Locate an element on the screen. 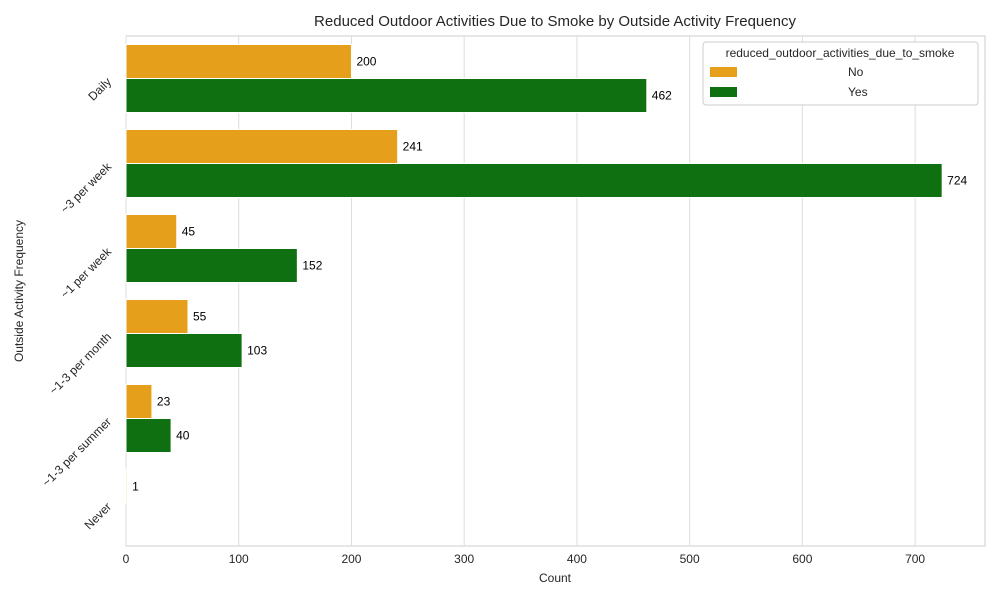 Image resolution: width=1000 pixels, height=600 pixels. x-tick-labels: 0 100 200 300 400 500 600 700 is located at coordinates (524, 559).